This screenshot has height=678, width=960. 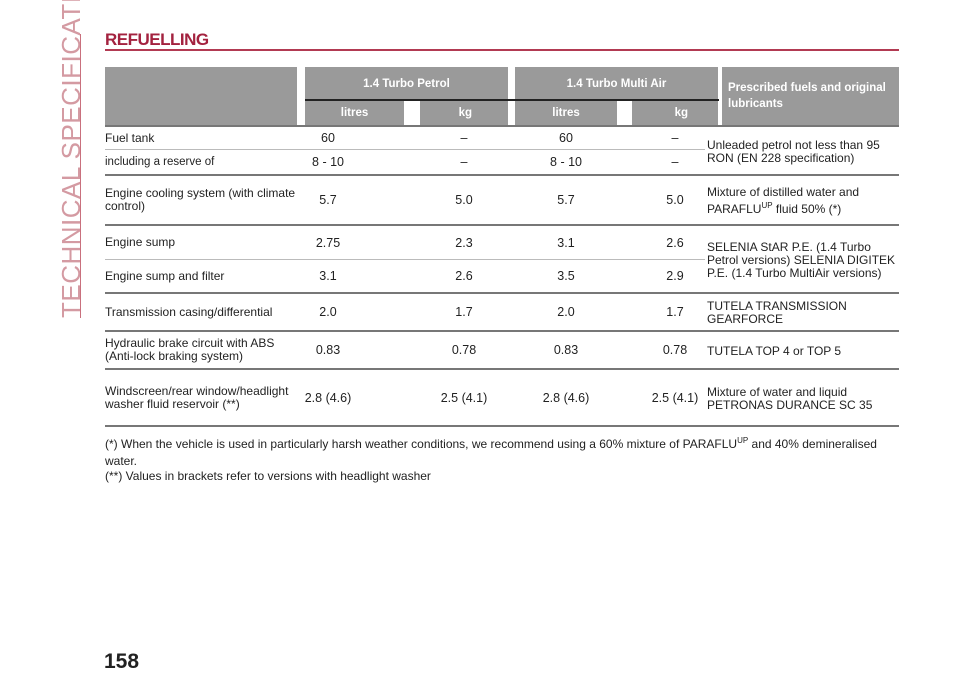 I want to click on section-divider, so click(x=80, y=176).